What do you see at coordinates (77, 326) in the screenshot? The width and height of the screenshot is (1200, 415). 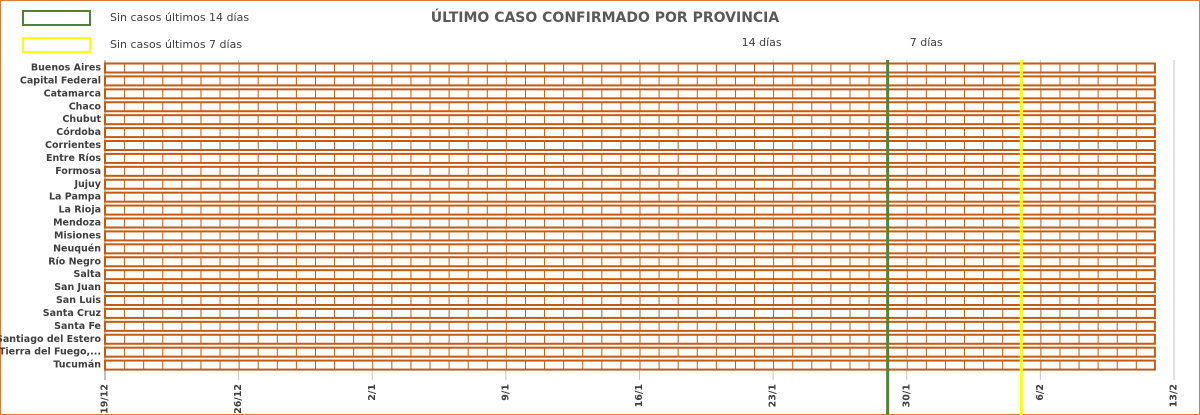 I see `y-tick-label: Santa Fe` at bounding box center [77, 326].